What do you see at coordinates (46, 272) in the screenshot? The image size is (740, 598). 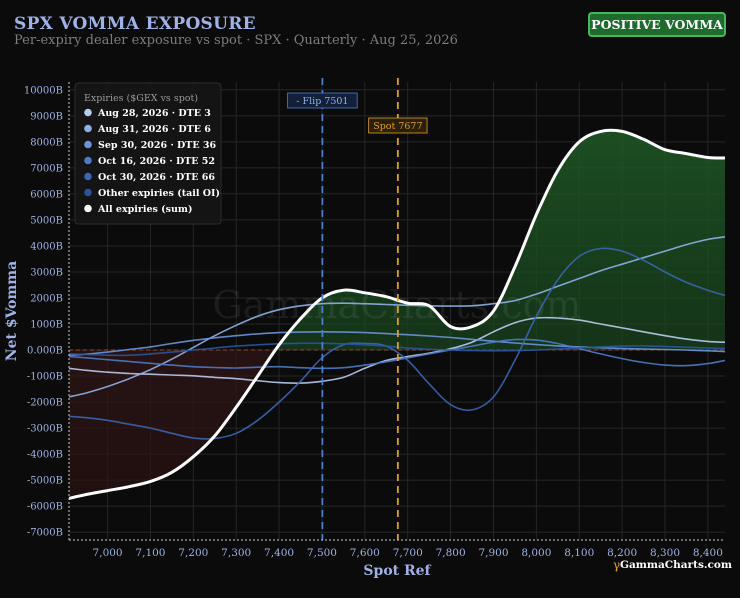 I see `y-tick-label: 3000B` at bounding box center [46, 272].